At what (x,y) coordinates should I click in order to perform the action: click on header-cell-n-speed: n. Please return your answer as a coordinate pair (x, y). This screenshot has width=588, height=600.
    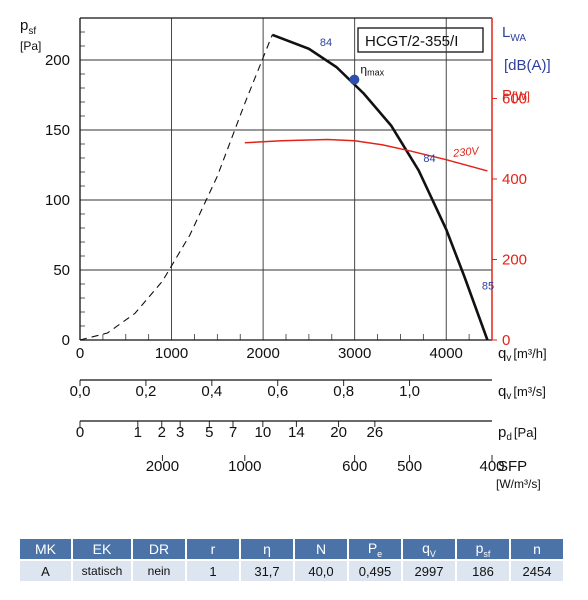
    Looking at the image, I should click on (537, 549).